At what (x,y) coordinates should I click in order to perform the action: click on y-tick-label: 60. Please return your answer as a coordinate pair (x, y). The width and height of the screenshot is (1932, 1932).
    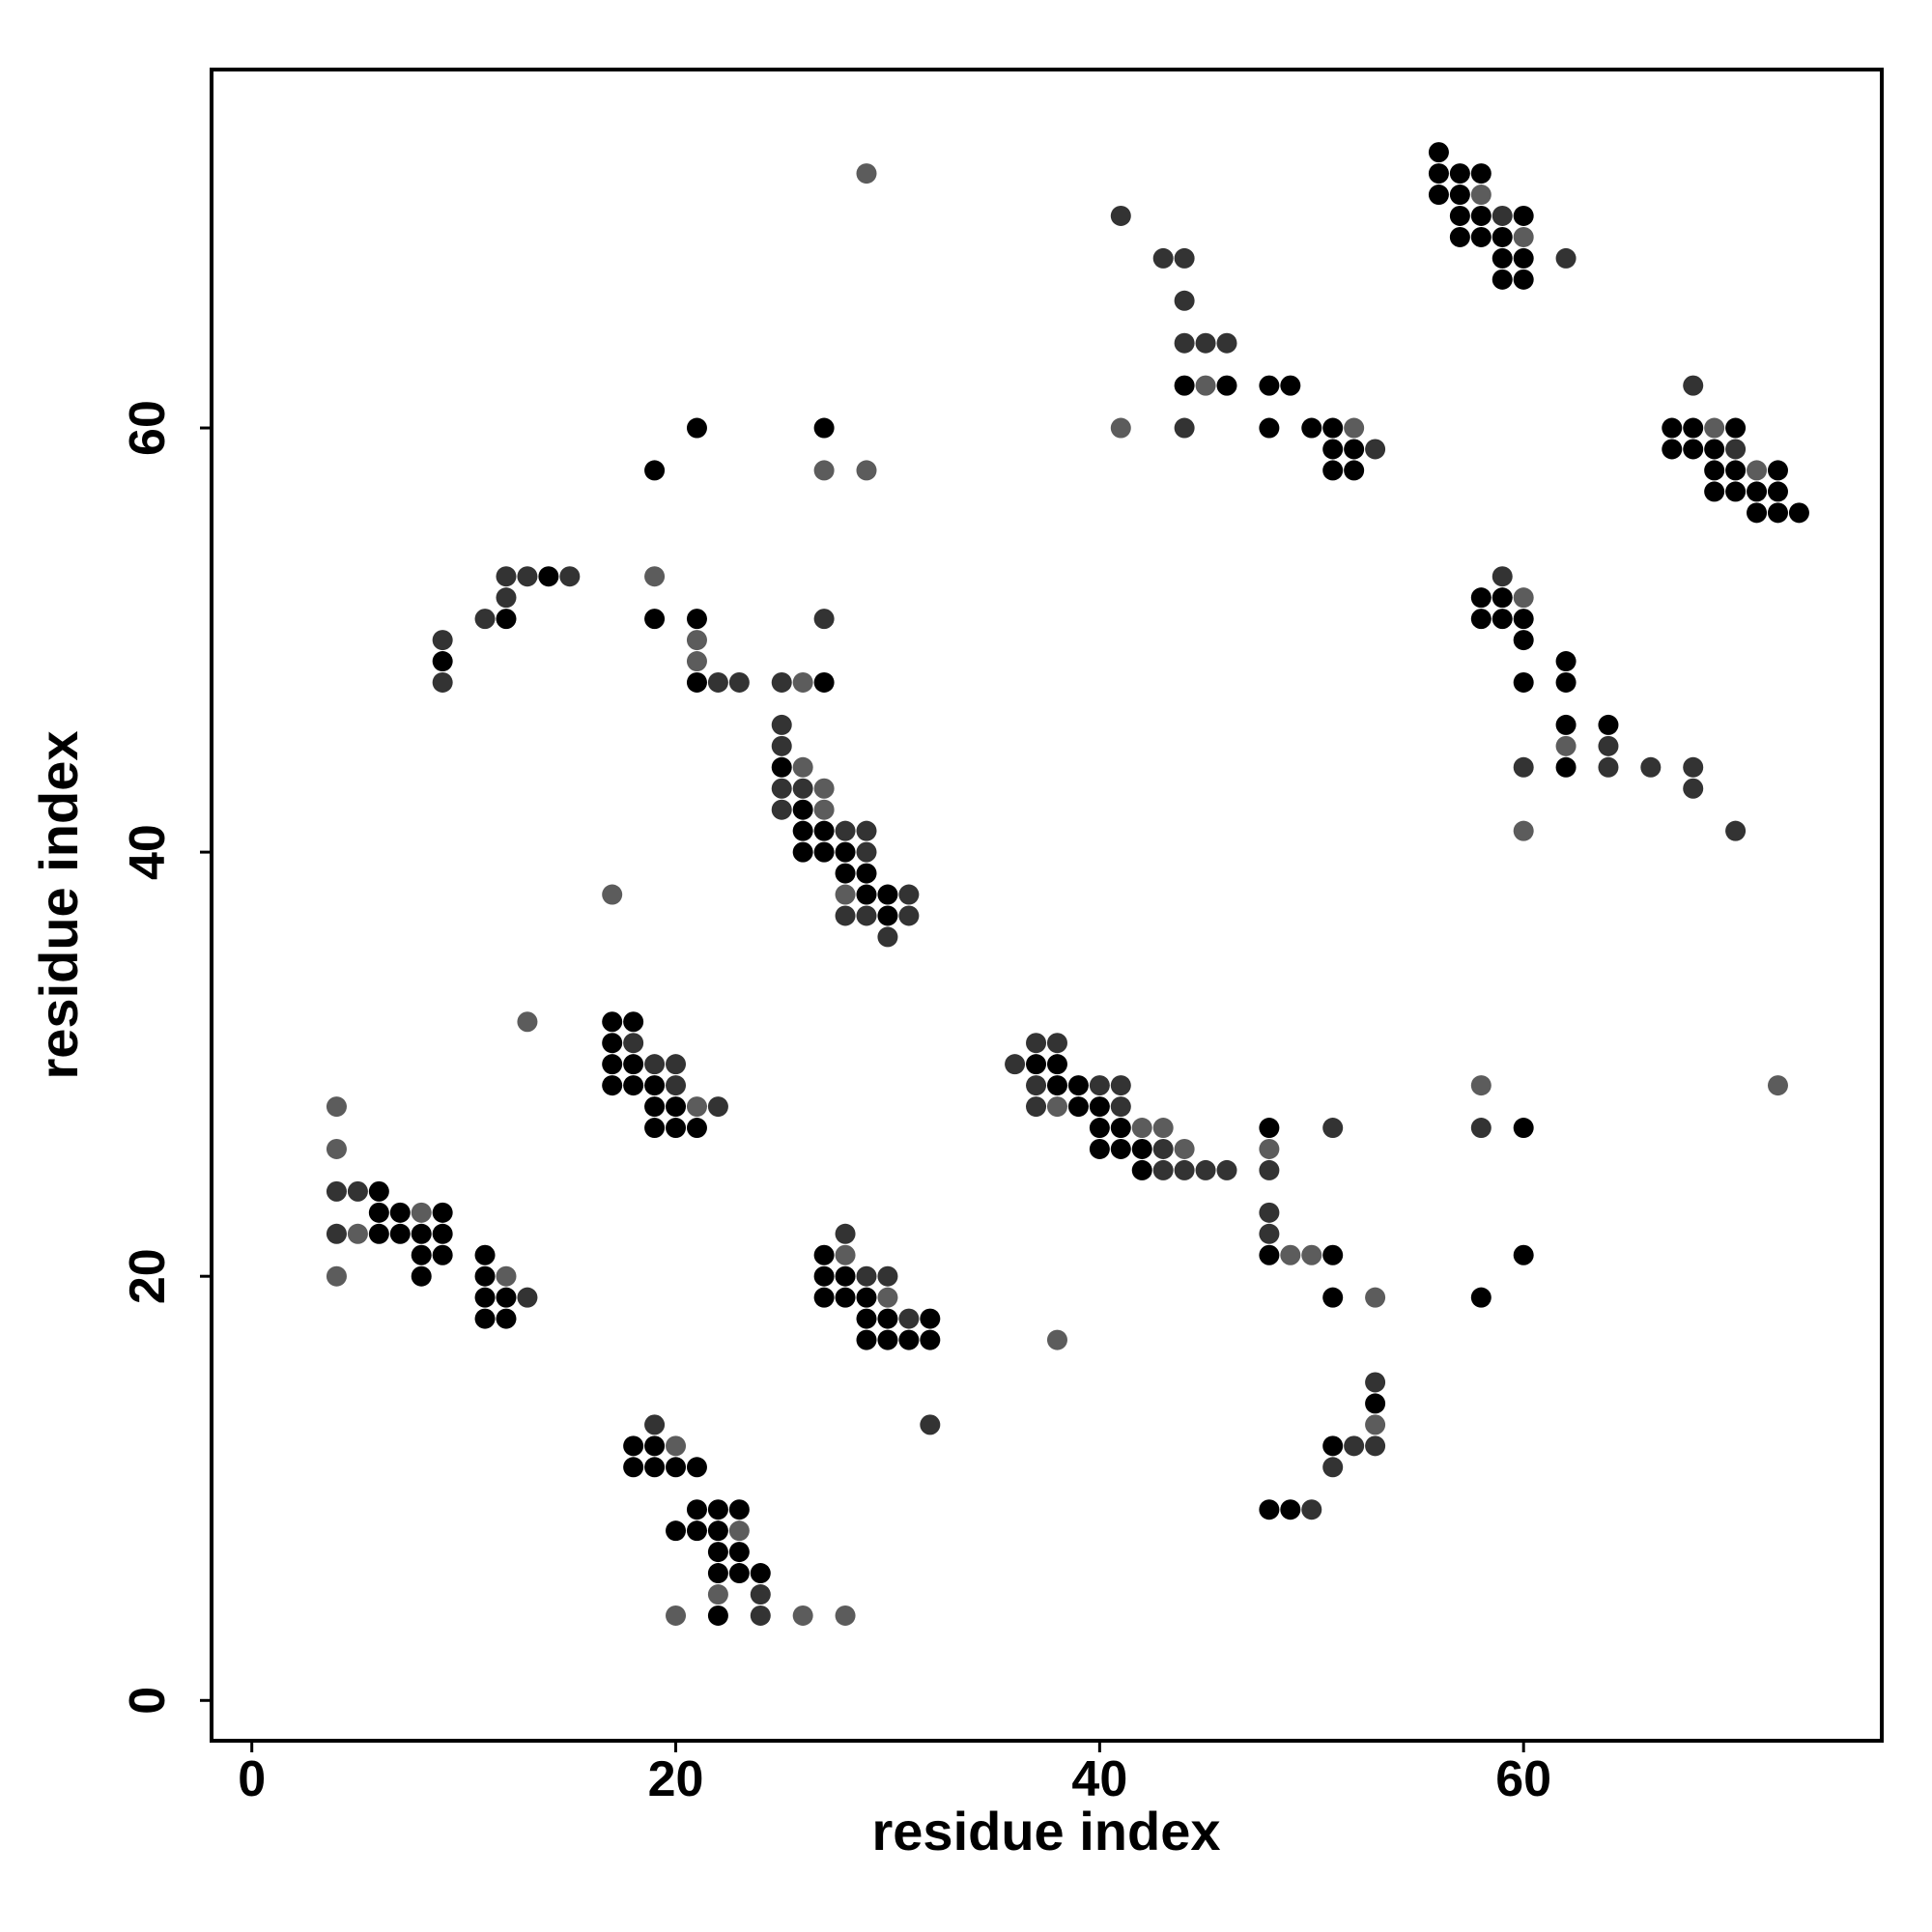
    Looking at the image, I should click on (148, 428).